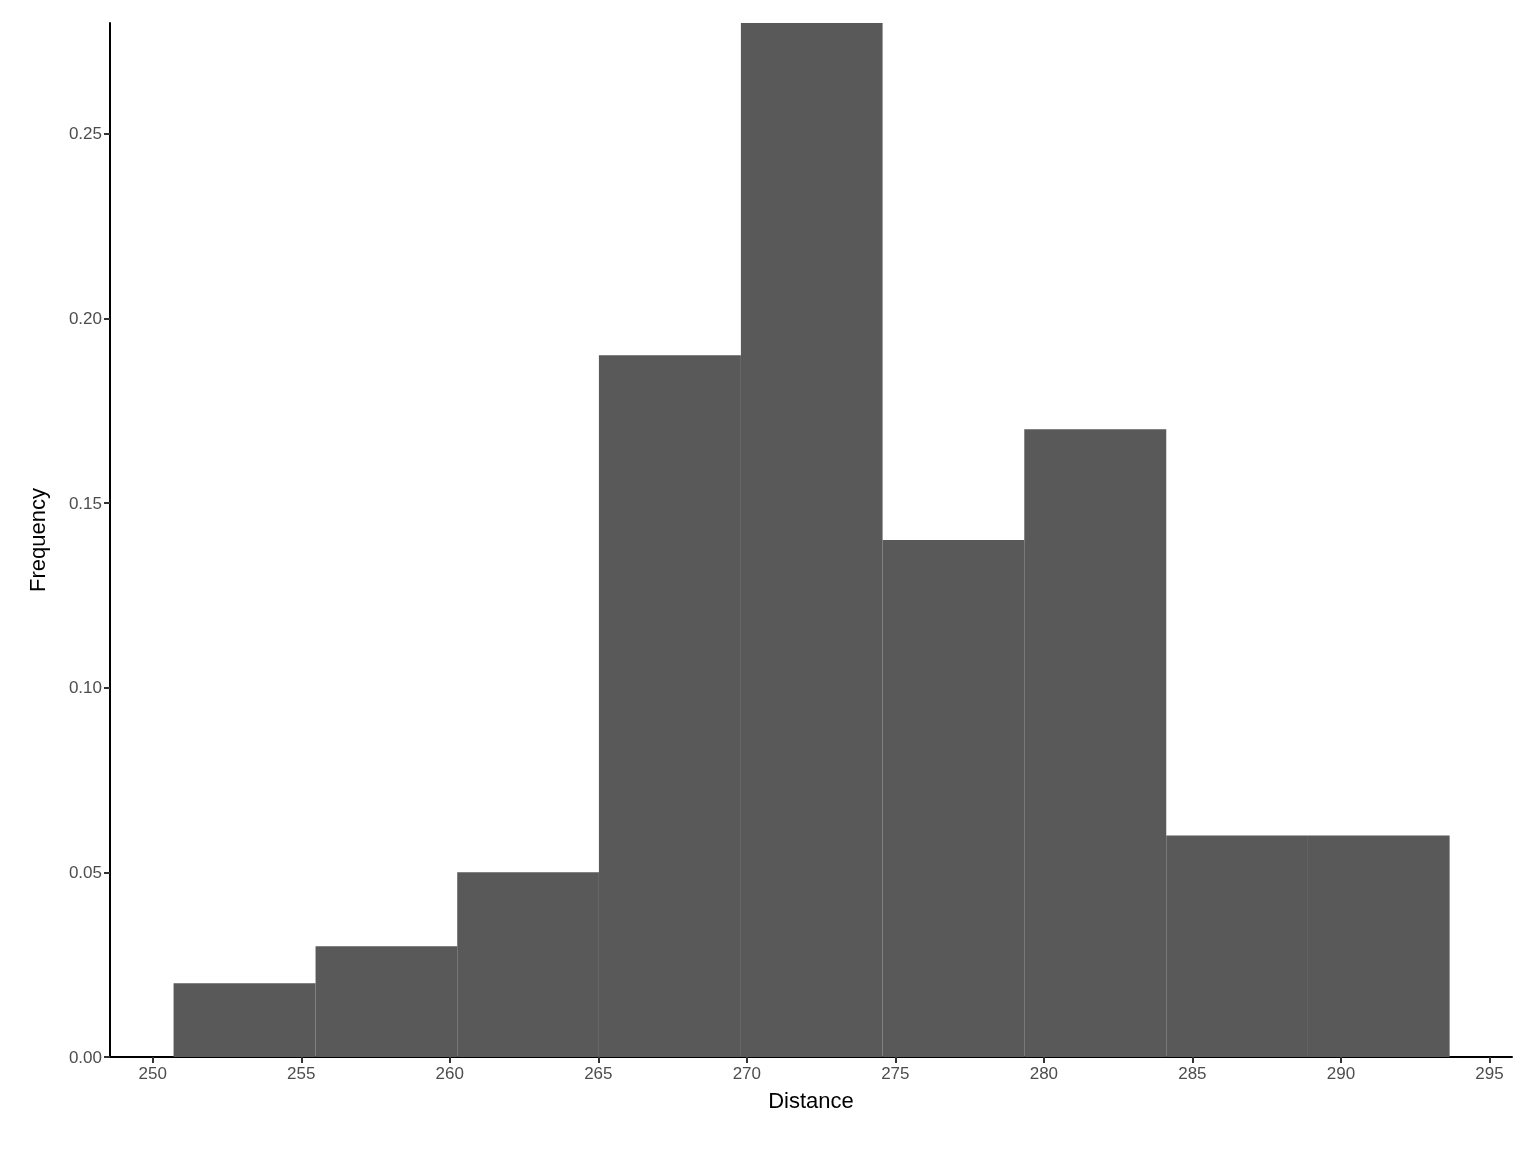  What do you see at coordinates (85, 1057) in the screenshot?
I see `y-tick-label: 0.00` at bounding box center [85, 1057].